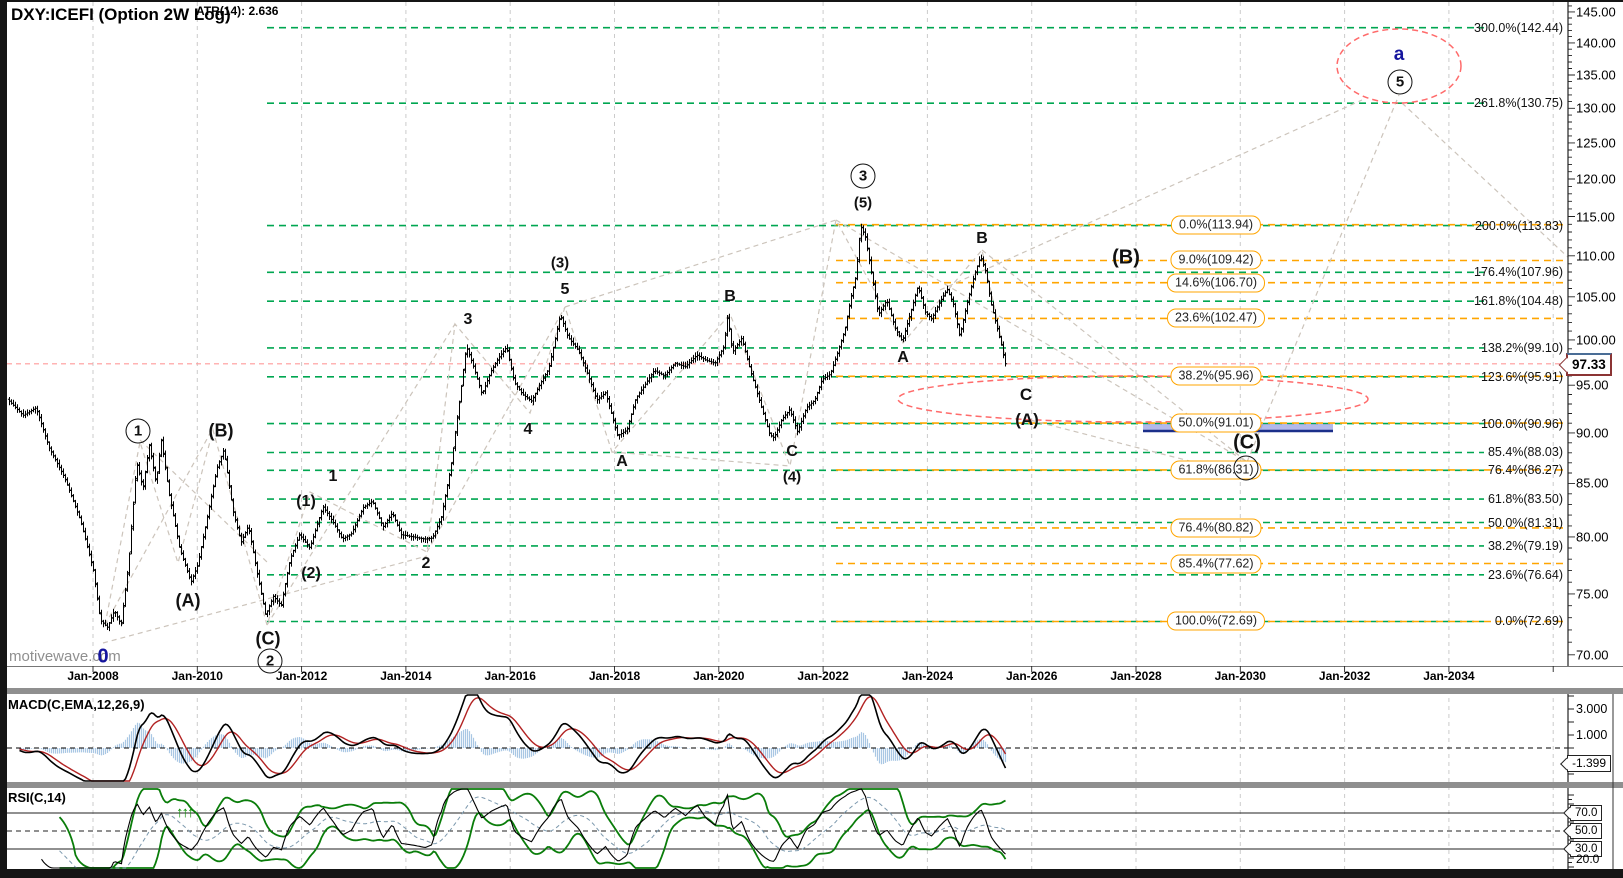 The image size is (1623, 878). I want to click on macd-histogram, so click(512, 743).